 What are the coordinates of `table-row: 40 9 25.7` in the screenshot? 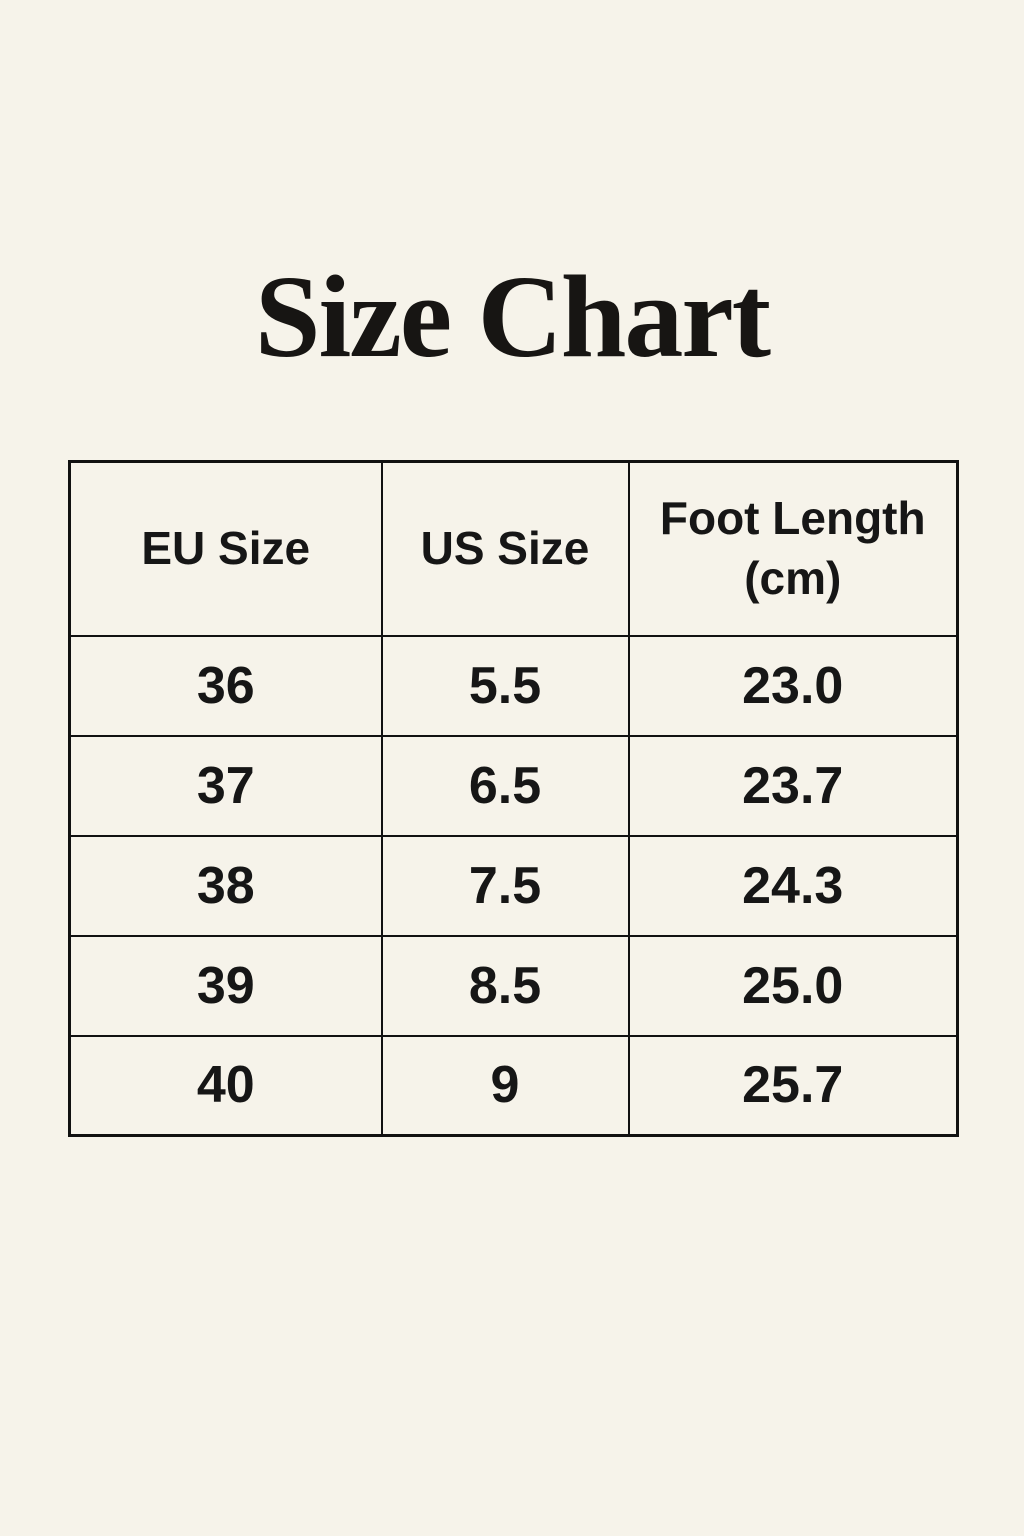 It's located at (513, 1085).